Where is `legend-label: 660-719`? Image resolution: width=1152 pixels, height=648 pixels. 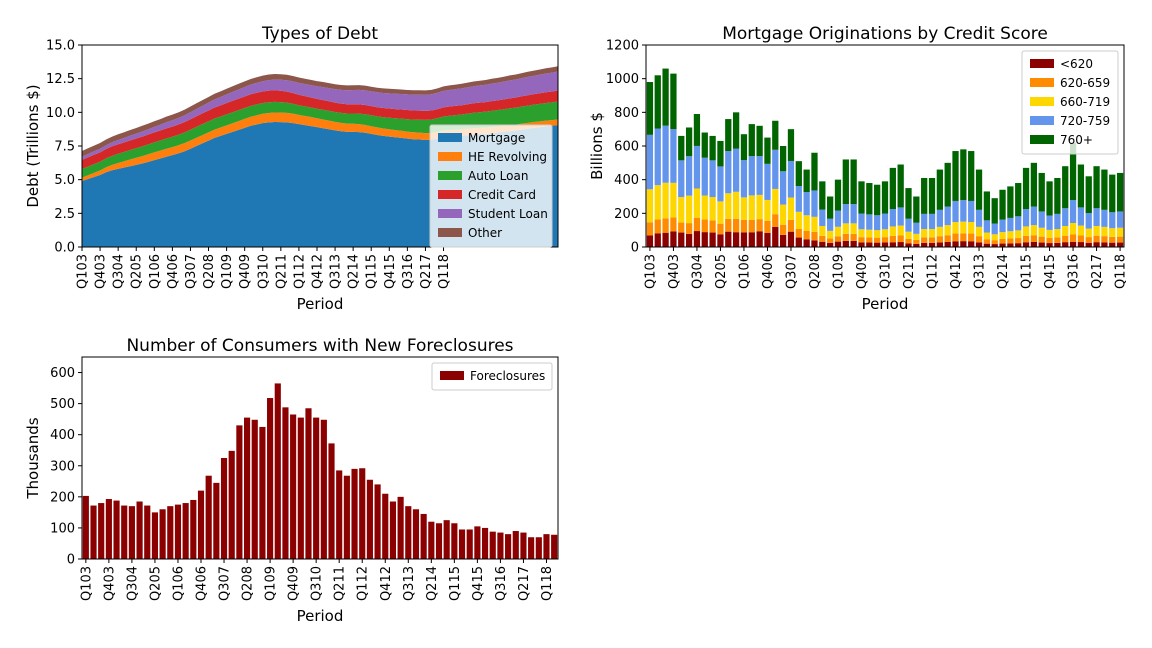 legend-label: 660-719 is located at coordinates (1085, 102).